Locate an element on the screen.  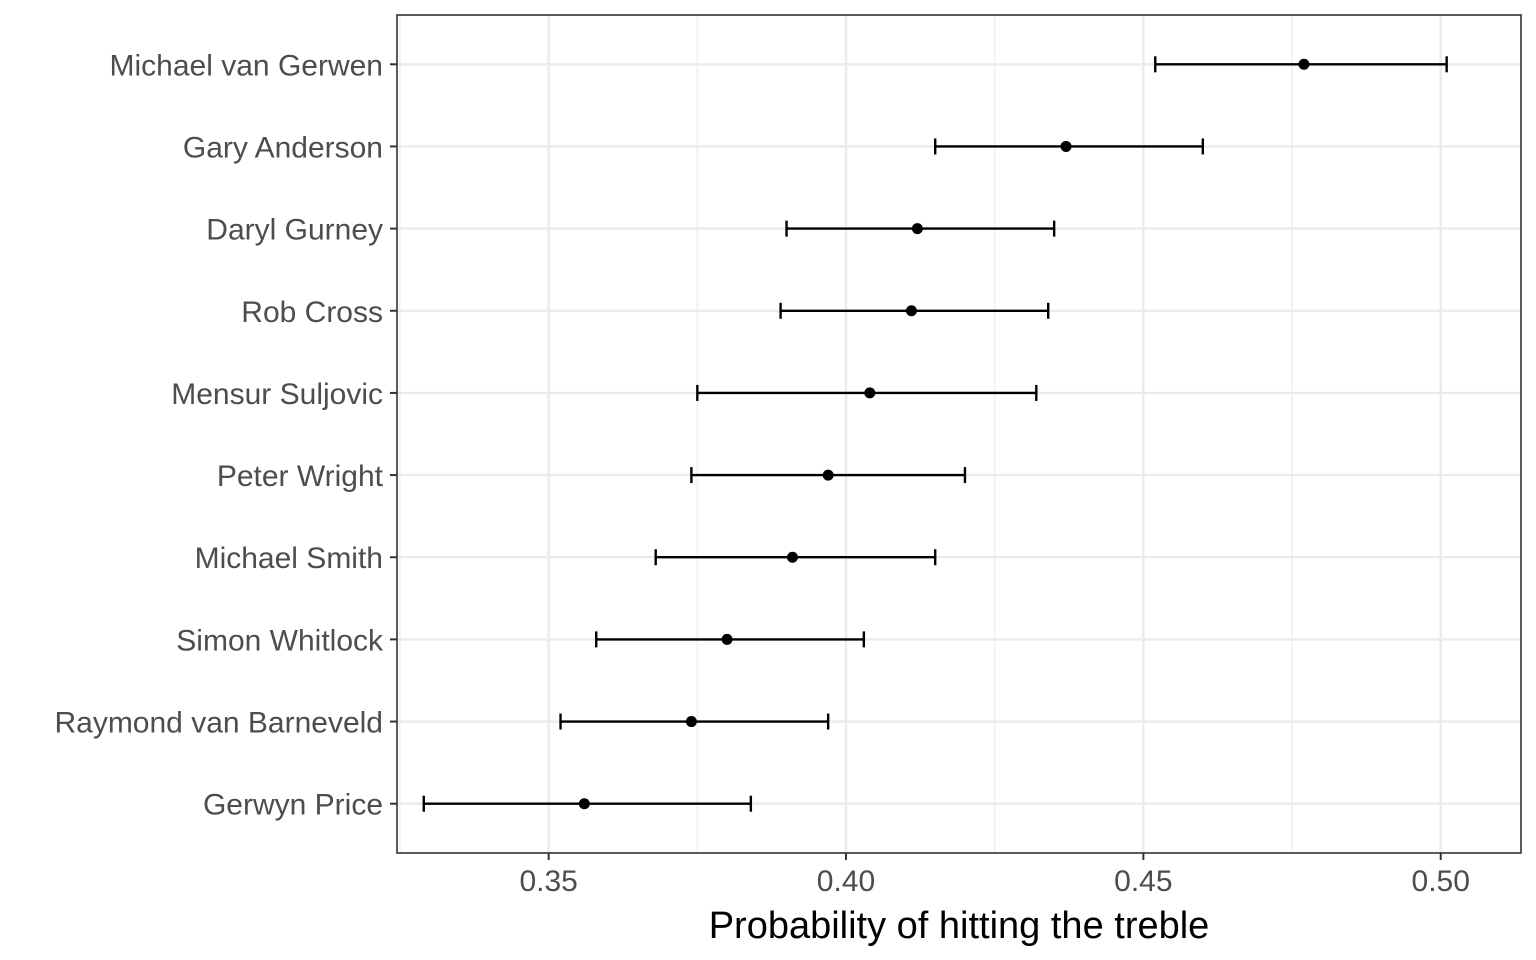
y-tick-label: Daryl Gurney is located at coordinates (294, 230).